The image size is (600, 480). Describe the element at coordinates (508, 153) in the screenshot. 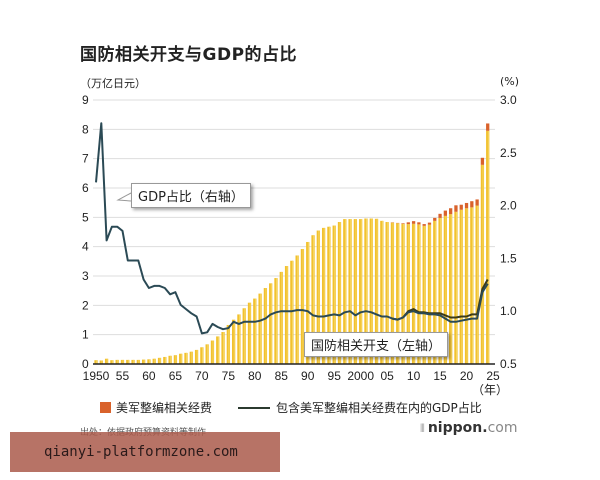

I see `right-axis-tick: 2.5` at that location.